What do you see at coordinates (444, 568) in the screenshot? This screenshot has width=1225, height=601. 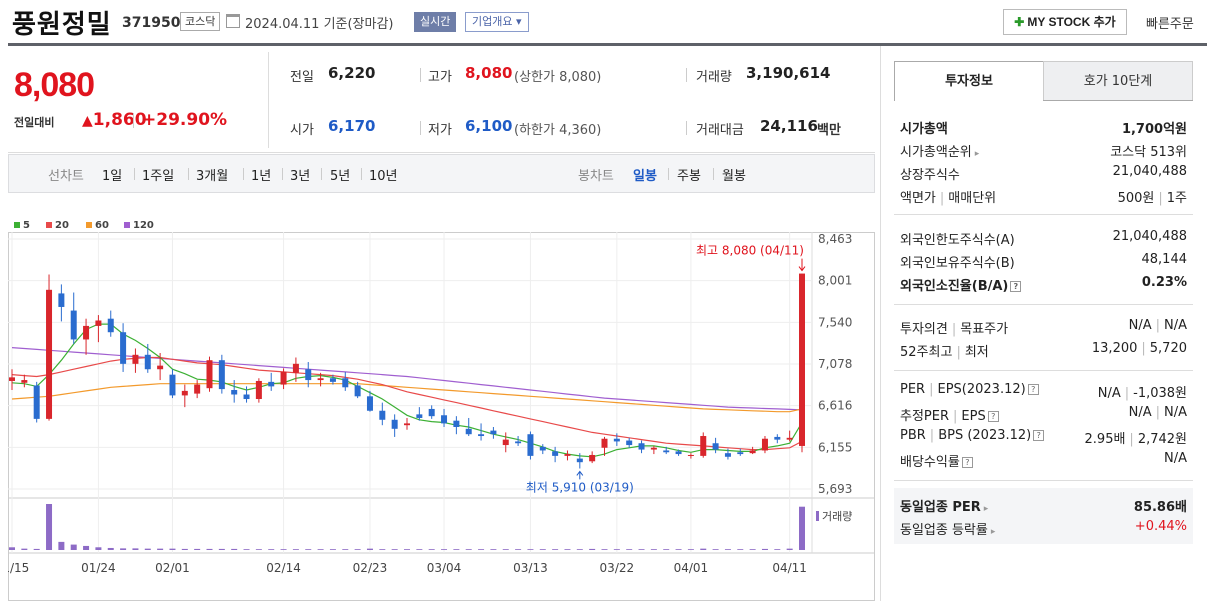 I see `x-tick-label: 03/04` at bounding box center [444, 568].